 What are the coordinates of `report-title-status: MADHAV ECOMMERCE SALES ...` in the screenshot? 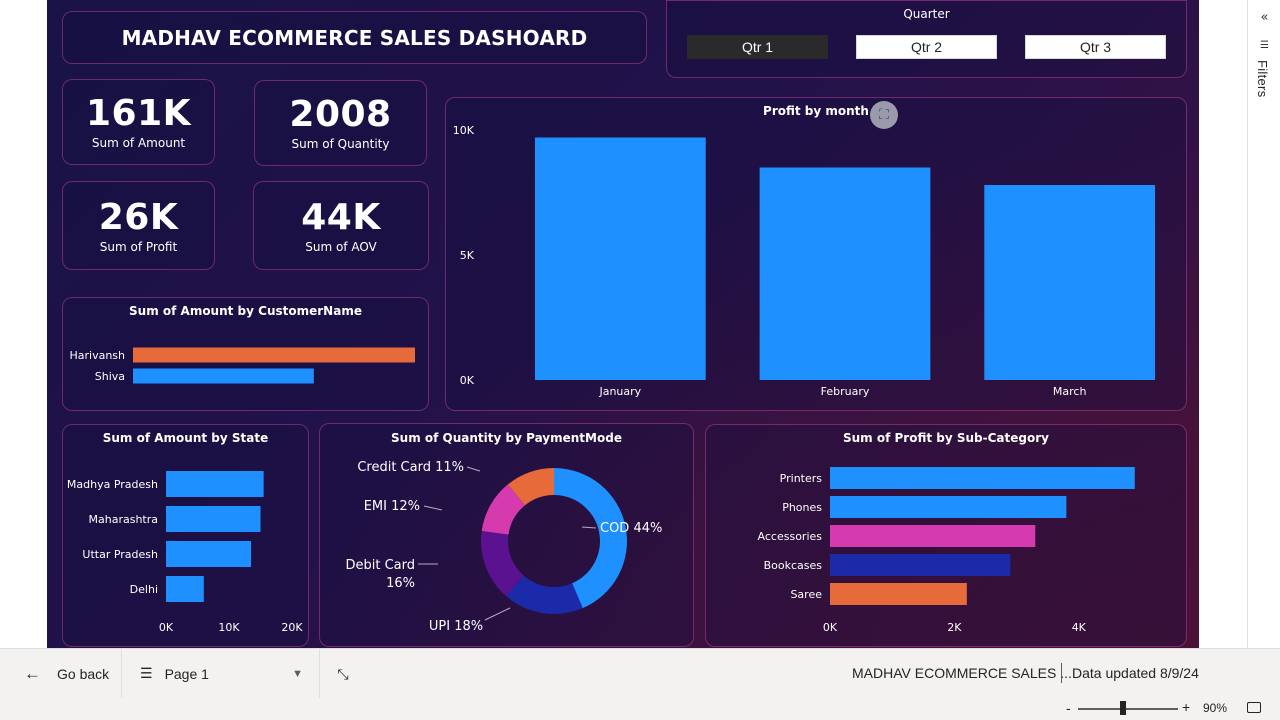 It's located at (962, 673).